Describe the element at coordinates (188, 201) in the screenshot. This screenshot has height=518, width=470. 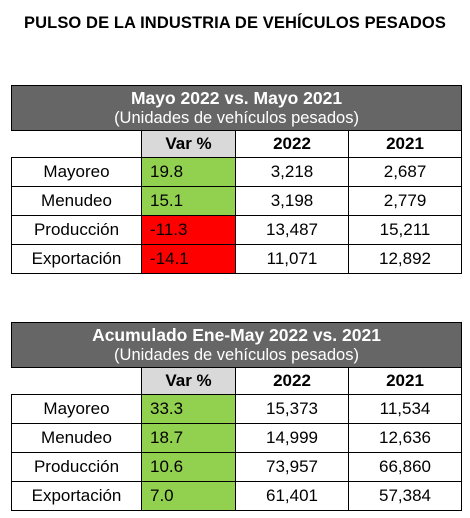
I see `var-cell: 15.1` at that location.